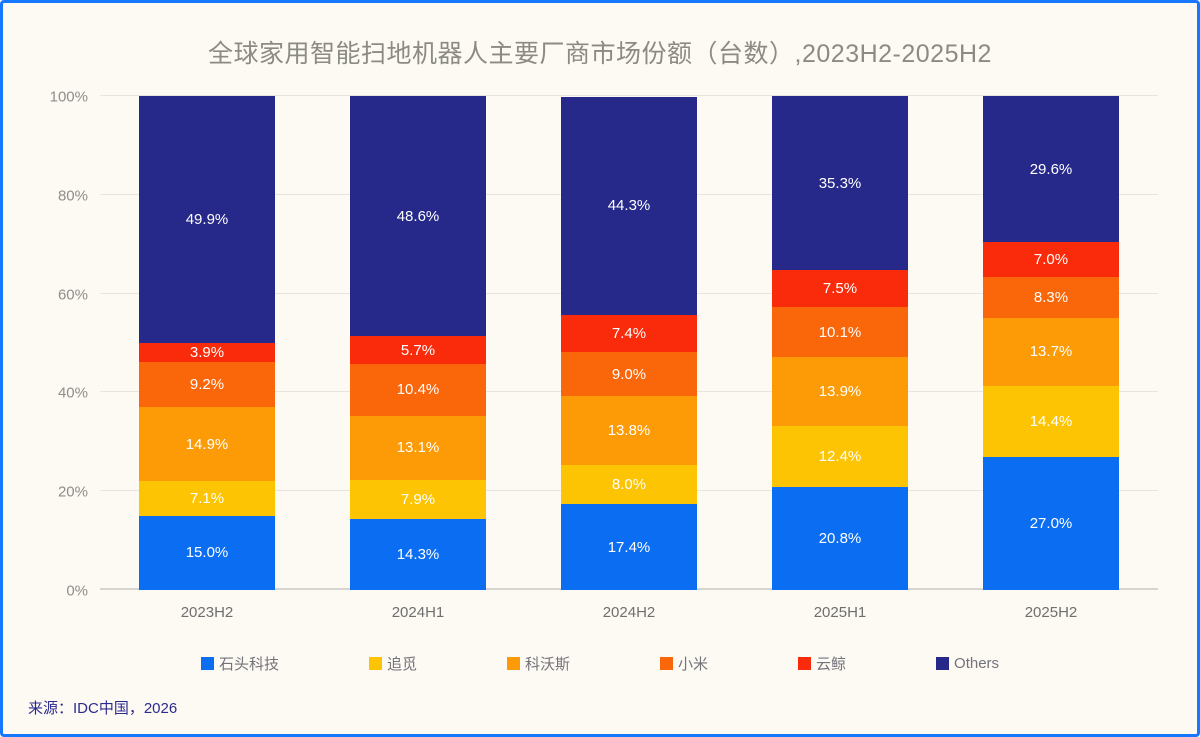 The image size is (1200, 737). What do you see at coordinates (418, 612) in the screenshot?
I see `x-axis-tick-label: 2024H1` at bounding box center [418, 612].